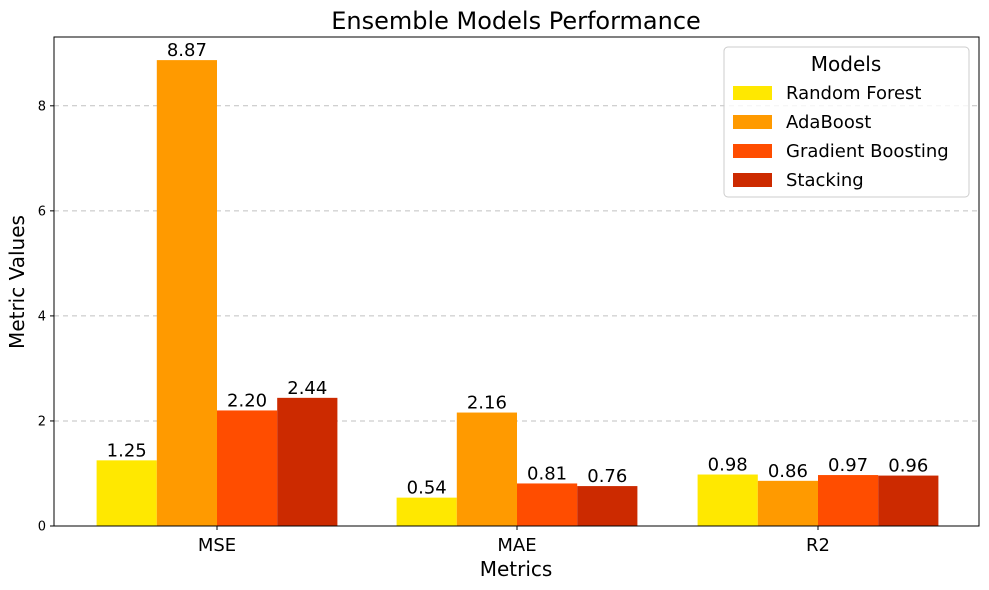  Describe the element at coordinates (867, 151) in the screenshot. I see `legend-entry-label: Gradient Boosting` at that location.